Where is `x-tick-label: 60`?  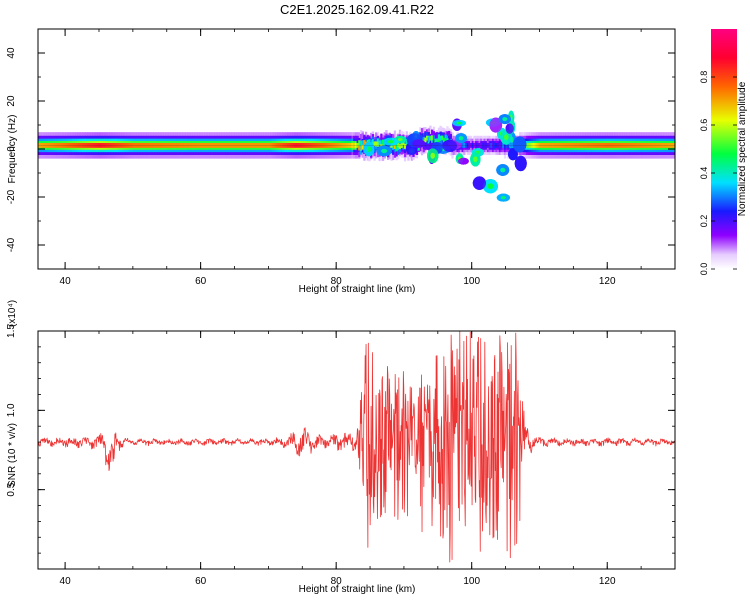
x-tick-label: 60 is located at coordinates (201, 281).